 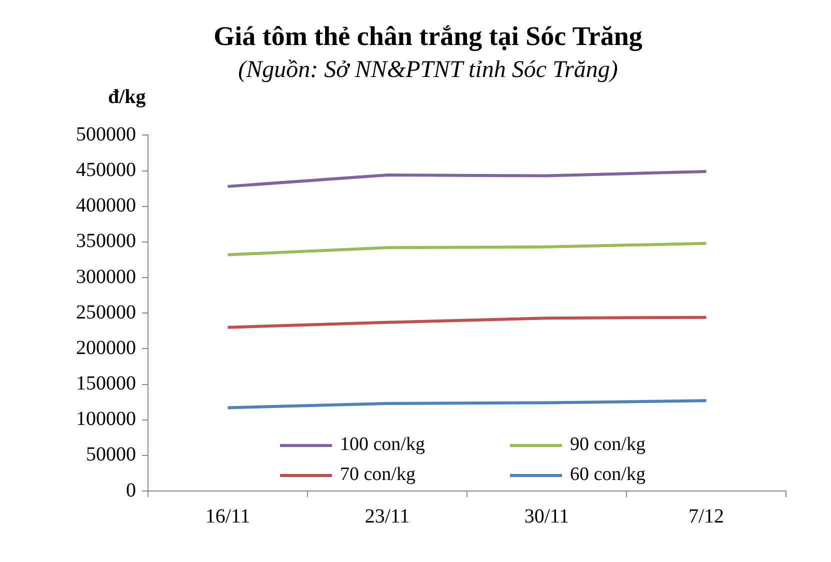 What do you see at coordinates (106, 383) in the screenshot?
I see `y-tick-label: 150000` at bounding box center [106, 383].